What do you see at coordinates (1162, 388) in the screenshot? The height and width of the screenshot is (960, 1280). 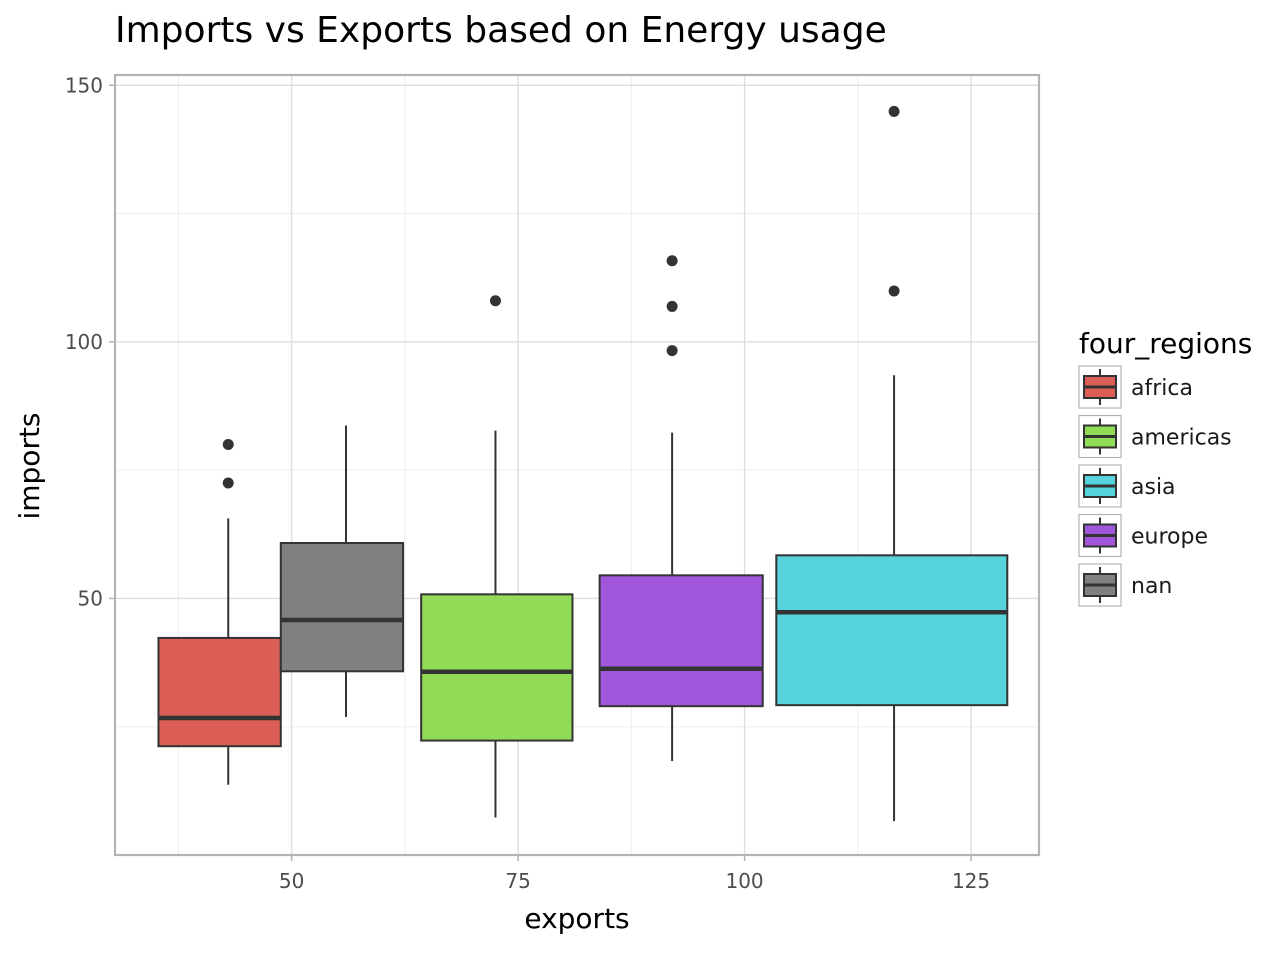 I see `legend-label: africa` at bounding box center [1162, 388].